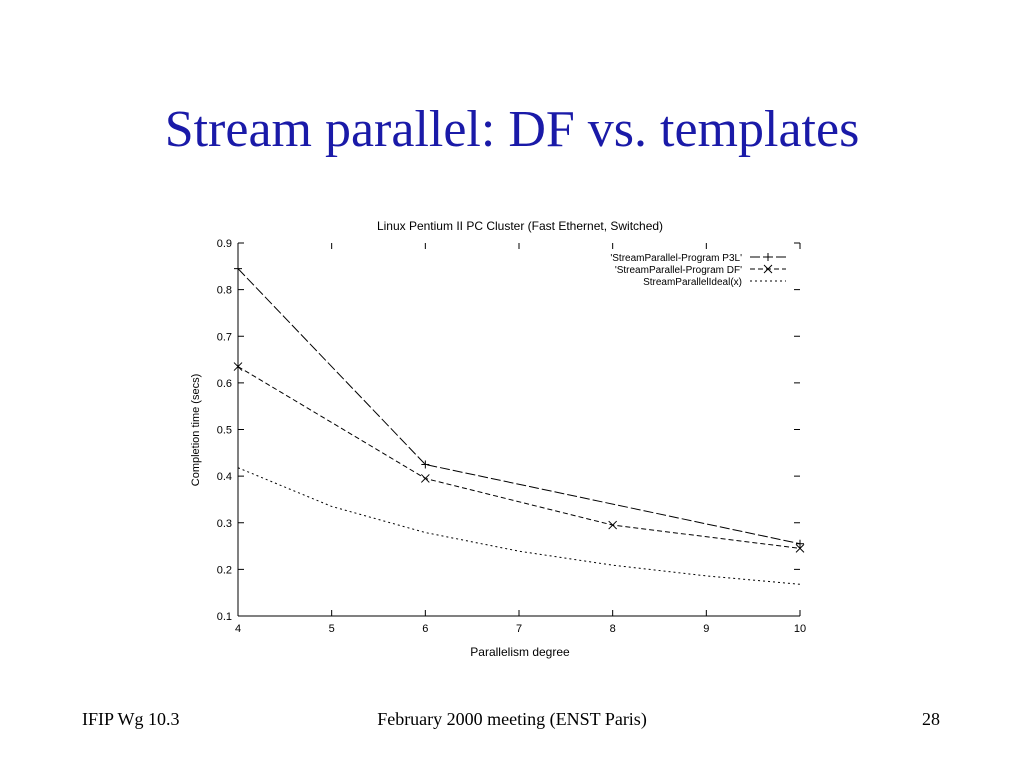 This screenshot has width=1024, height=768. Describe the element at coordinates (676, 258) in the screenshot. I see `legend-label: 'StreamParallel-Program P3L'` at that location.